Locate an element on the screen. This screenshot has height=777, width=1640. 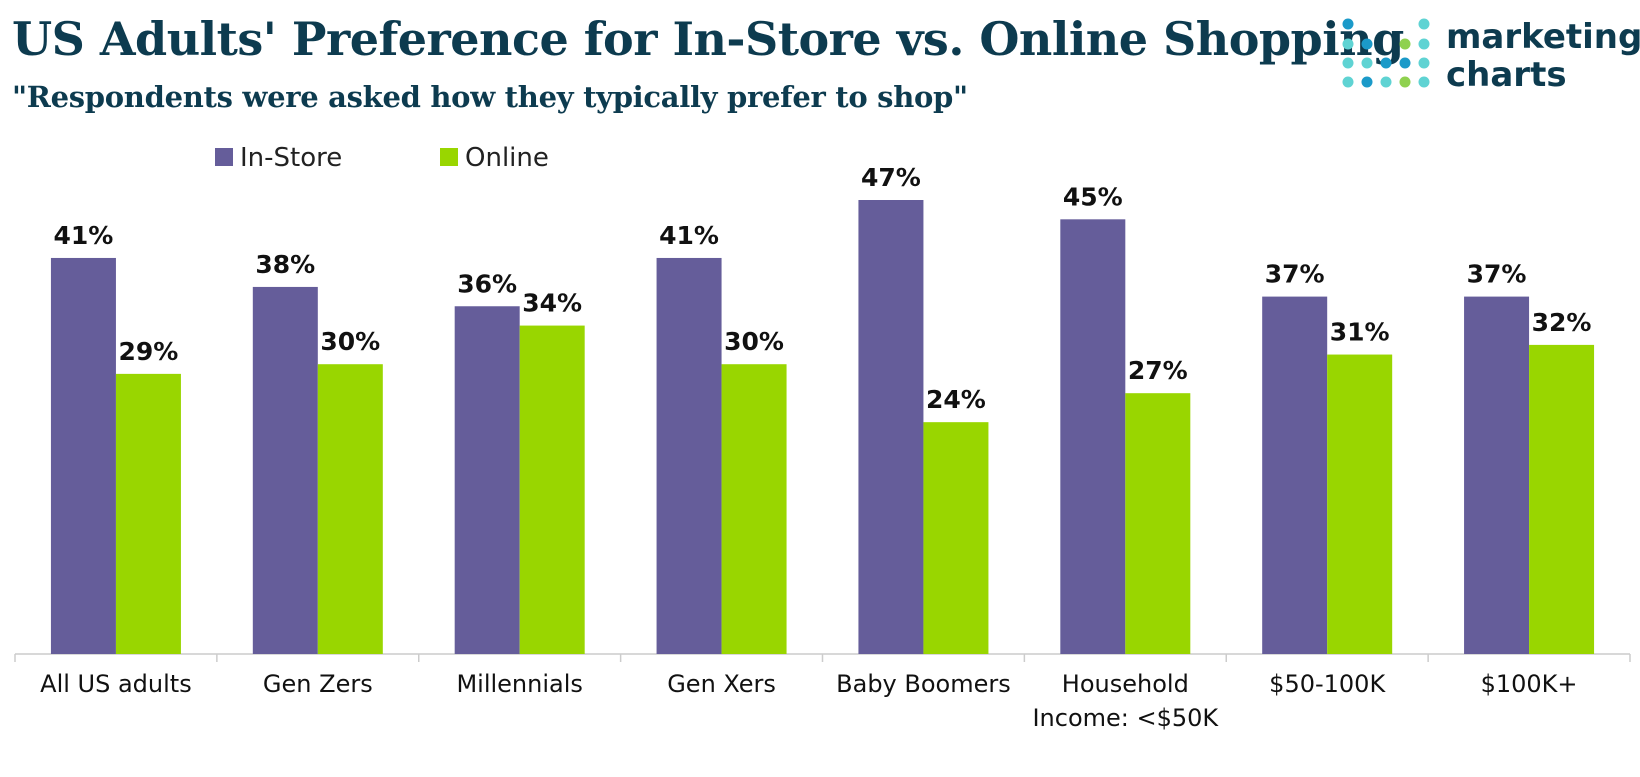
marketingcharts-logo: marketing charts is located at coordinates (1490, 56).